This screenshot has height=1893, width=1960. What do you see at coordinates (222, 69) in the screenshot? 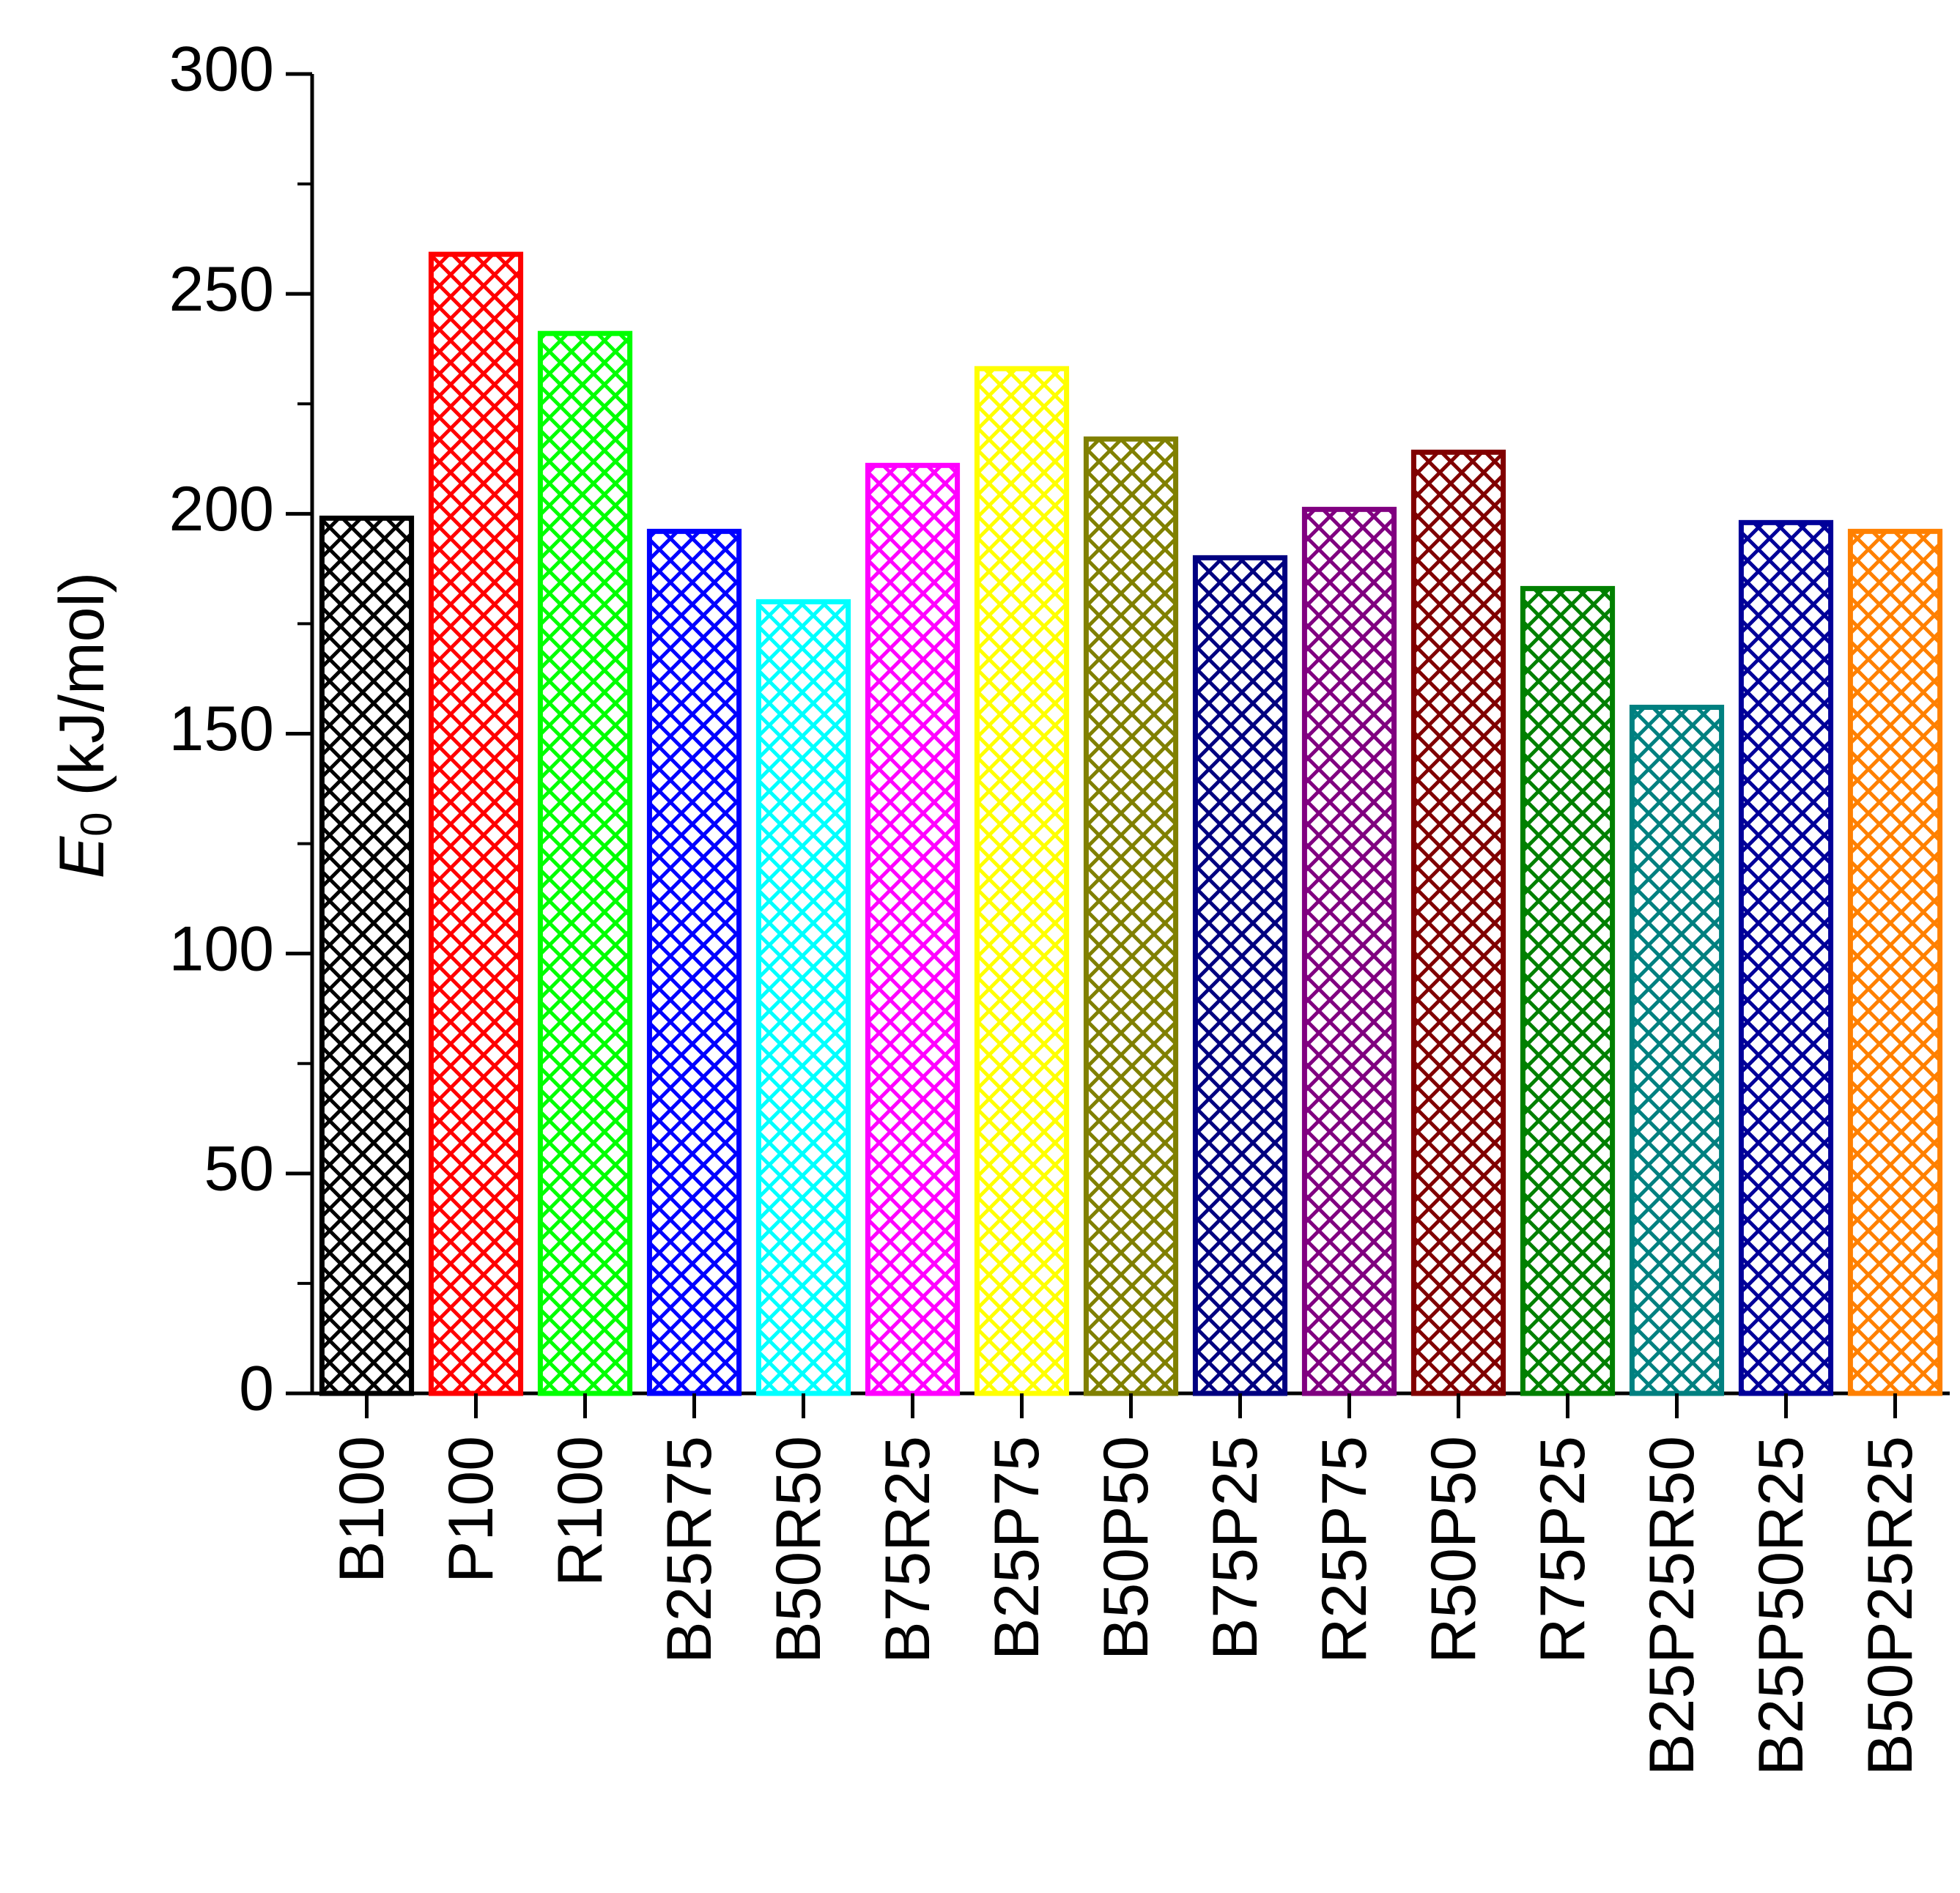
I see `y-tick-label: 300` at bounding box center [222, 69].